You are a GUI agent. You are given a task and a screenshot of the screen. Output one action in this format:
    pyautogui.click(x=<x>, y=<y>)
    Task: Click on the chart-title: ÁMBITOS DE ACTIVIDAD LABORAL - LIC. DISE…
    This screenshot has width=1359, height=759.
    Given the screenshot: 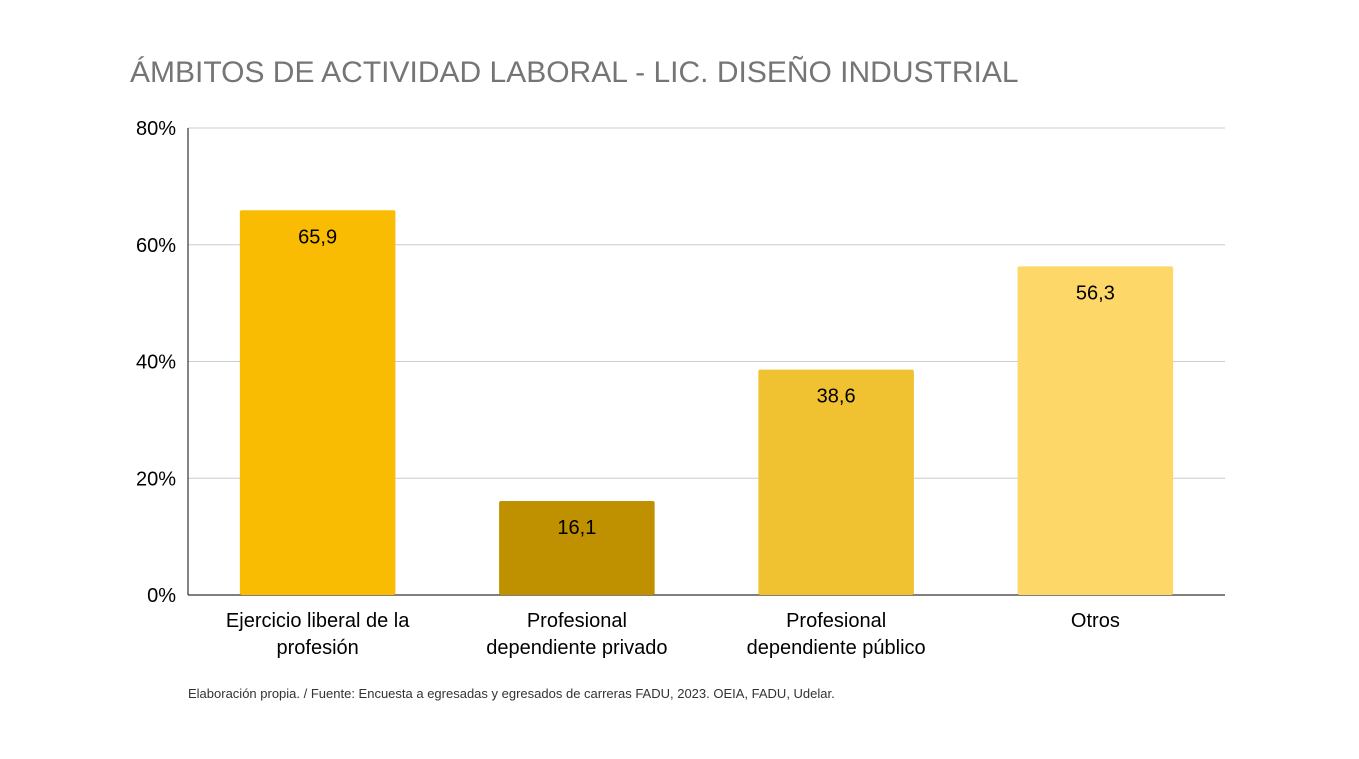 What is the action you would take?
    pyautogui.click(x=574, y=72)
    